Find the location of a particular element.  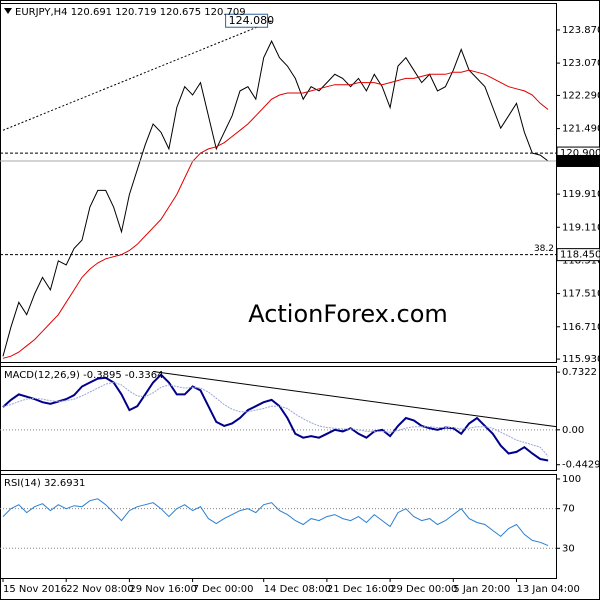

x-tick-label: 29 Nov 16:00 is located at coordinates (162, 589).